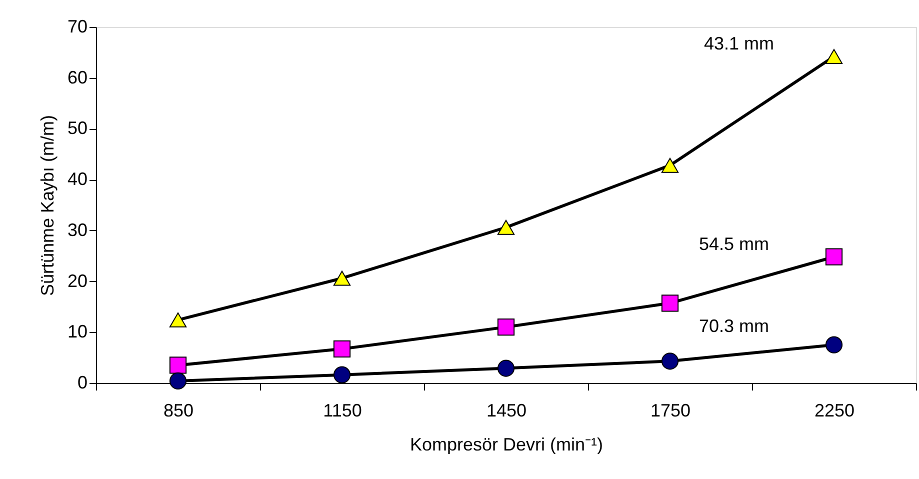 This screenshot has height=479, width=919. What do you see at coordinates (739, 43) in the screenshot?
I see `series-label: 43.1 mm` at bounding box center [739, 43].